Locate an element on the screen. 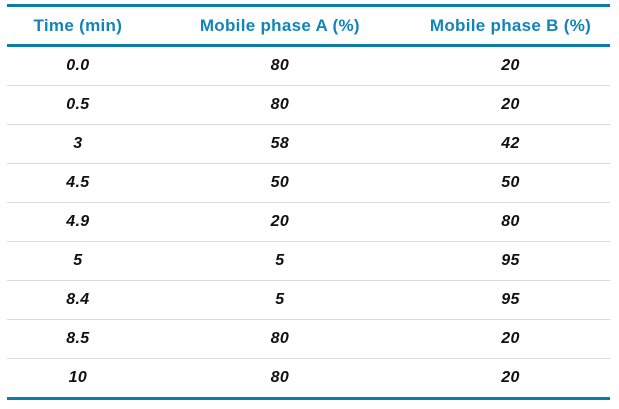 The width and height of the screenshot is (619, 409). cell-time: 8.5 is located at coordinates (78, 339).